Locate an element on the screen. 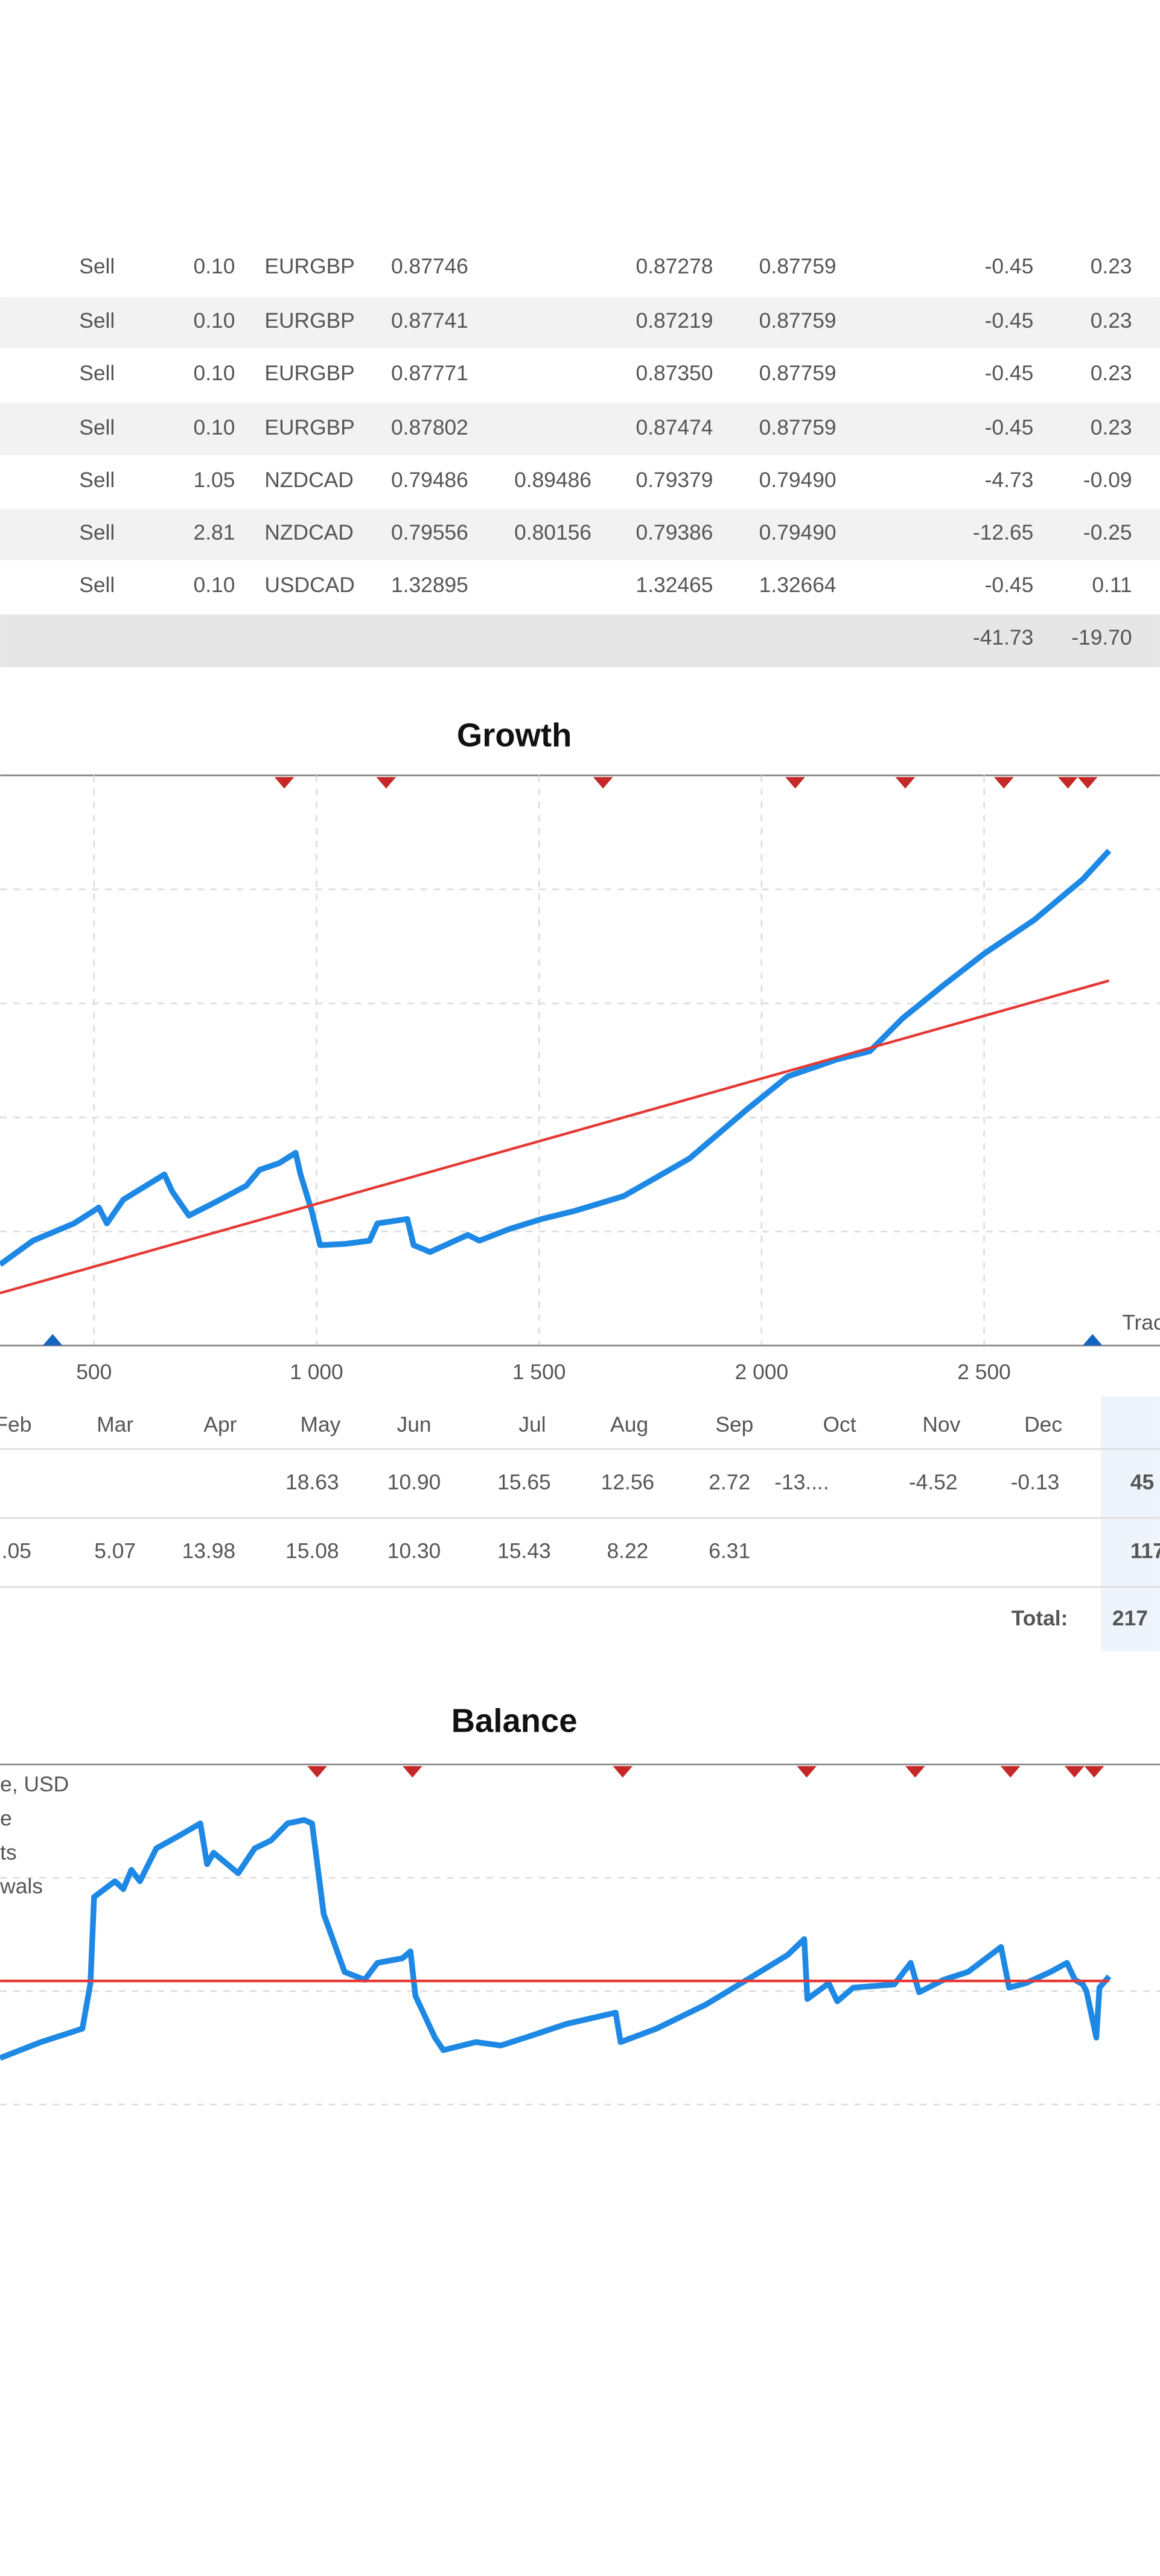  legend-text: ts is located at coordinates (8, 1852).